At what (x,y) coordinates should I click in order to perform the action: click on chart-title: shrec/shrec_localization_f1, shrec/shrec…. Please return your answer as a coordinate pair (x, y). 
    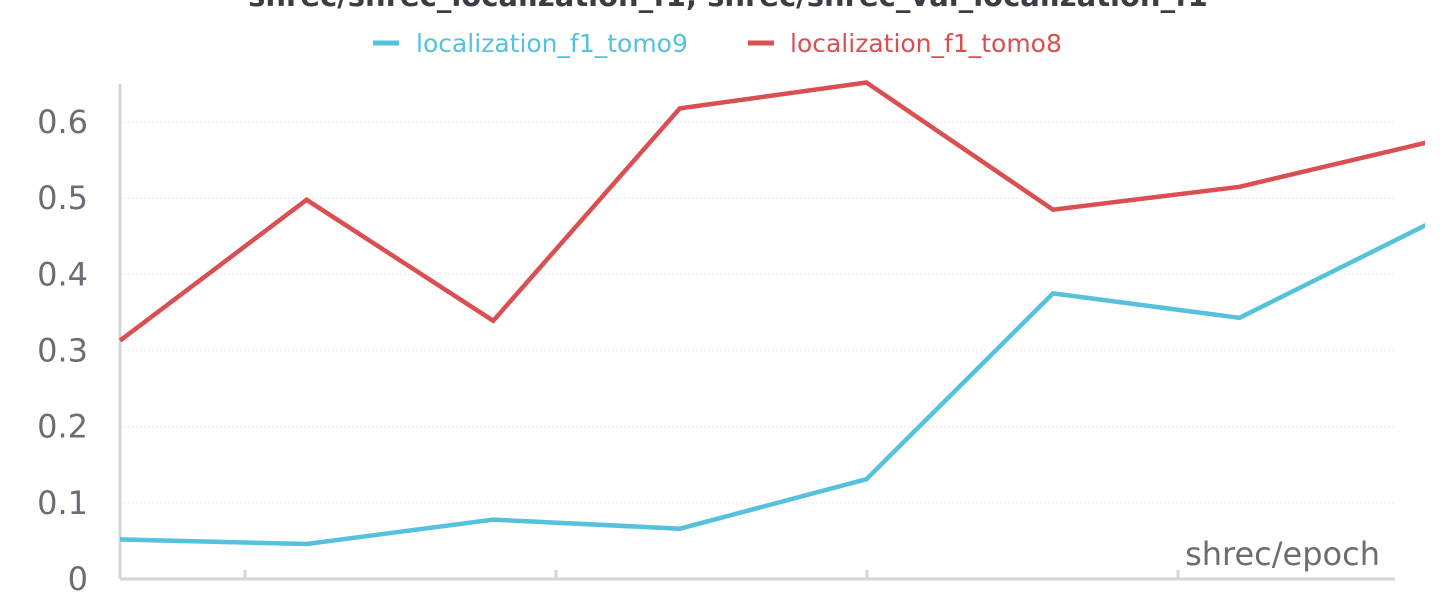
    Looking at the image, I should click on (728, 6).